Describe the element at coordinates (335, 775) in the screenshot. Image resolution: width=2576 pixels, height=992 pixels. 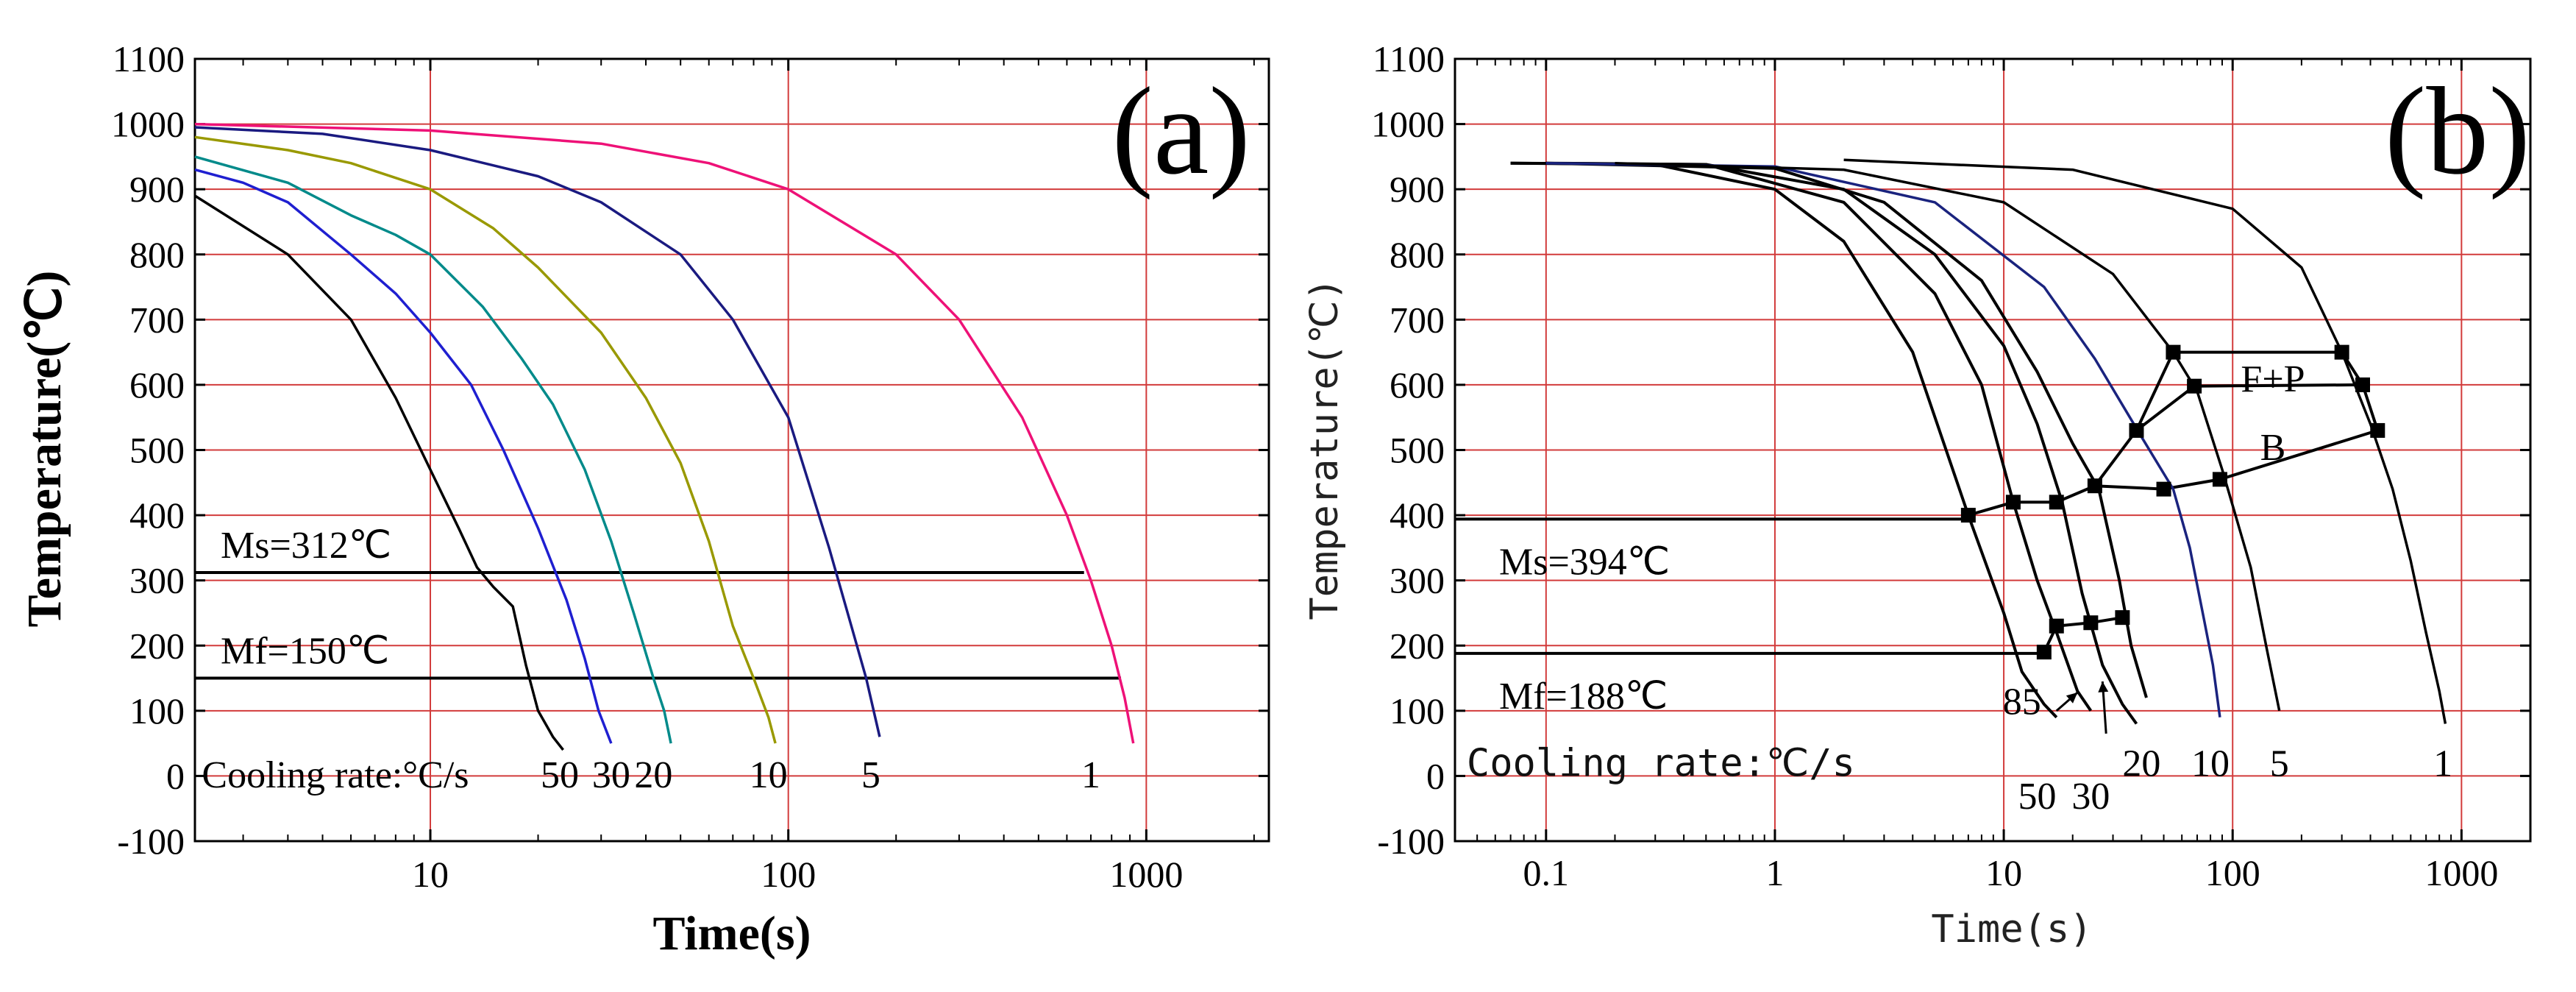
I see `cooling-rate-caption: Cooling rate:°C/s` at that location.